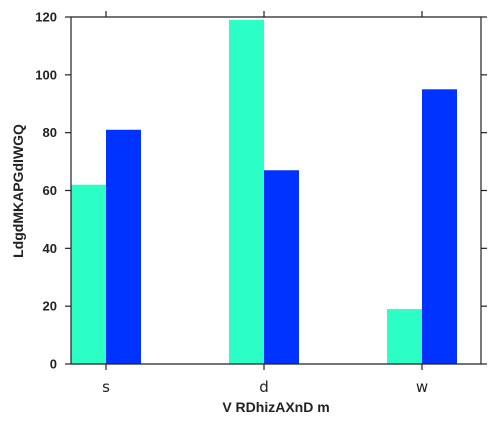 This screenshot has height=426, width=497. Describe the element at coordinates (50, 248) in the screenshot. I see `y-tick-label: 40` at that location.